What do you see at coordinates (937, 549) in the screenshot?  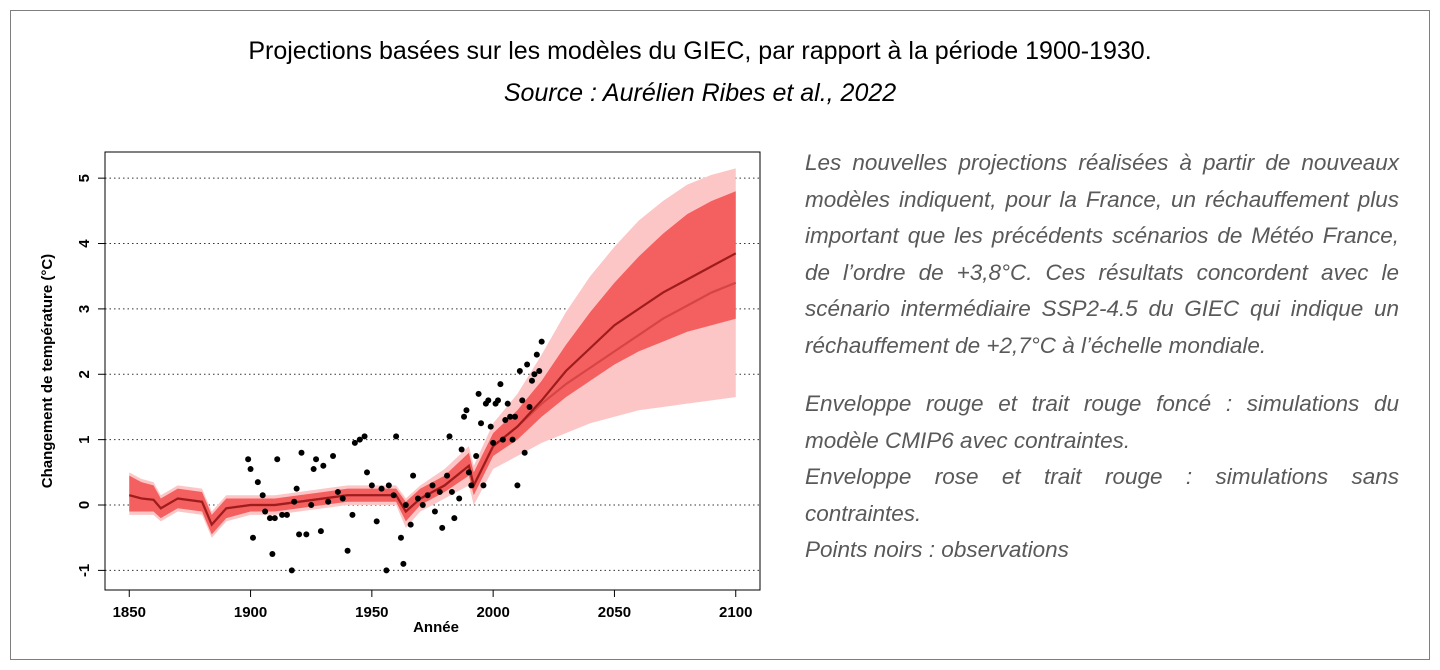 I see `note: Points noirs : observations` at bounding box center [937, 549].